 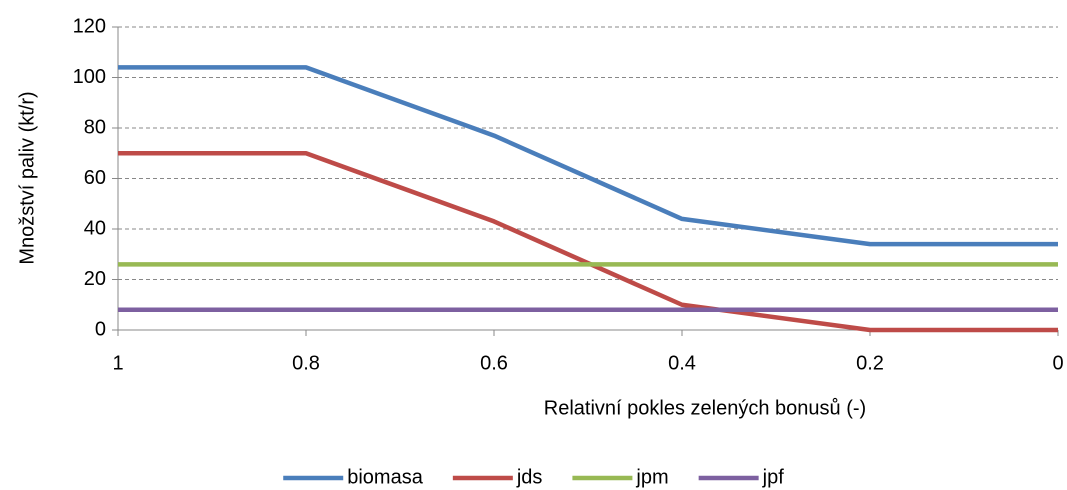 What do you see at coordinates (117, 363) in the screenshot?
I see `x-tick-label: 1` at bounding box center [117, 363].